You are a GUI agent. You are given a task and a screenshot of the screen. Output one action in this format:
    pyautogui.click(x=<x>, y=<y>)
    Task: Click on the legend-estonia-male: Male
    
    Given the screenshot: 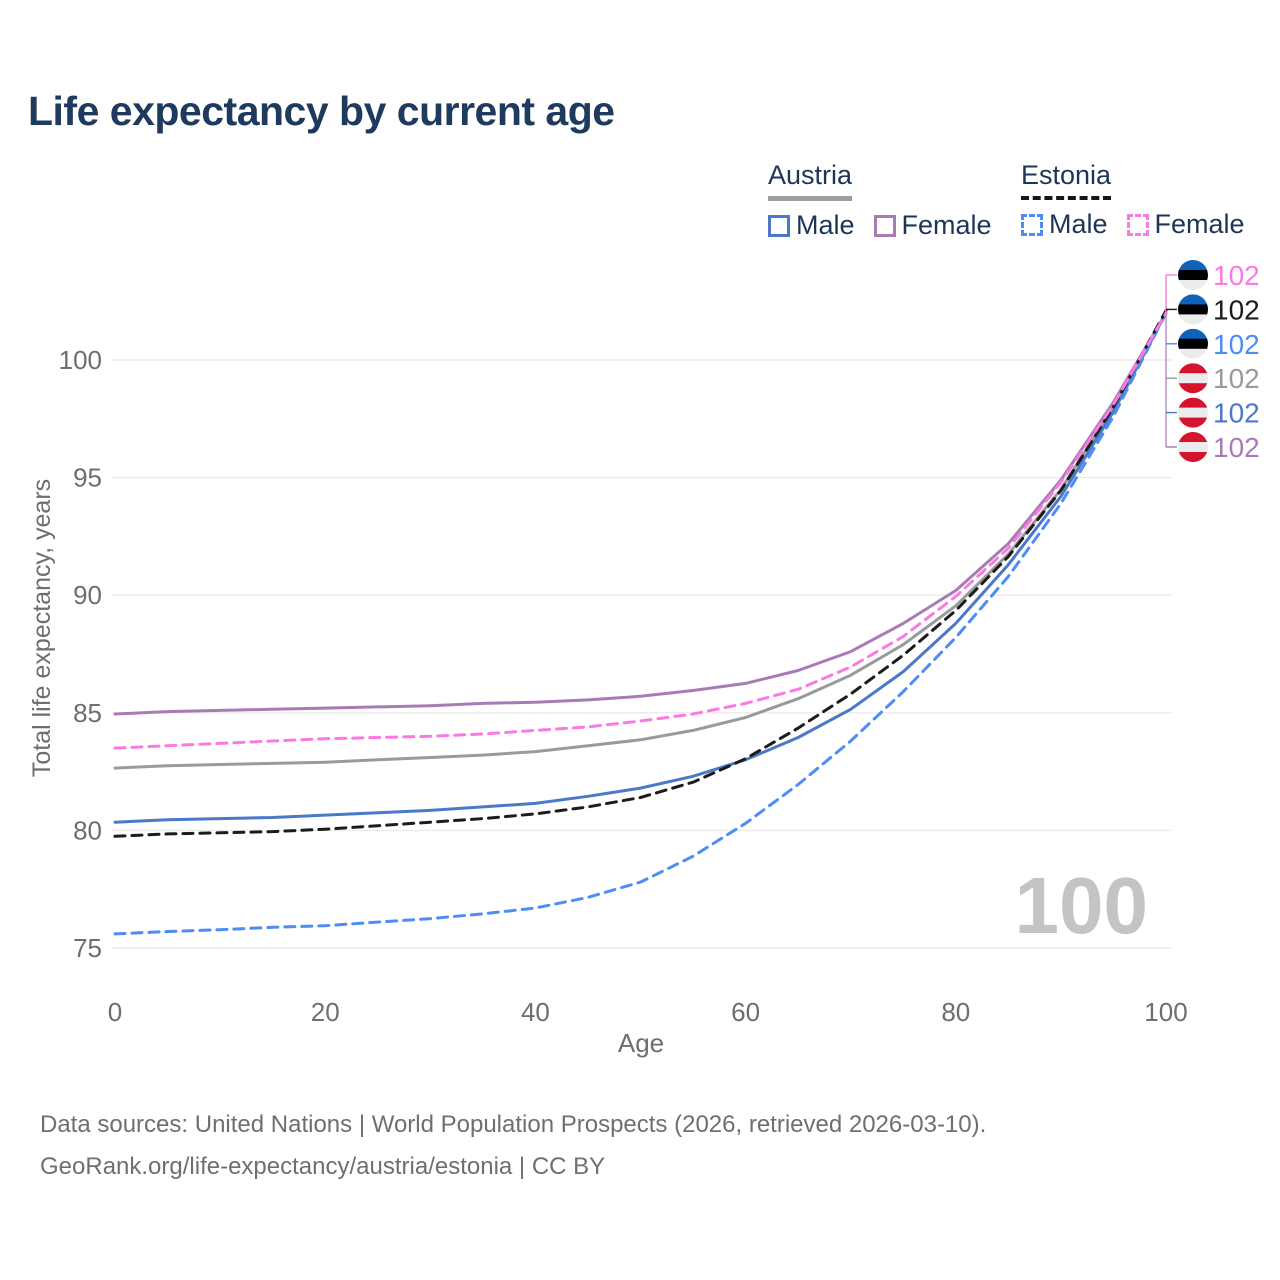 What is the action you would take?
    pyautogui.click(x=1064, y=224)
    